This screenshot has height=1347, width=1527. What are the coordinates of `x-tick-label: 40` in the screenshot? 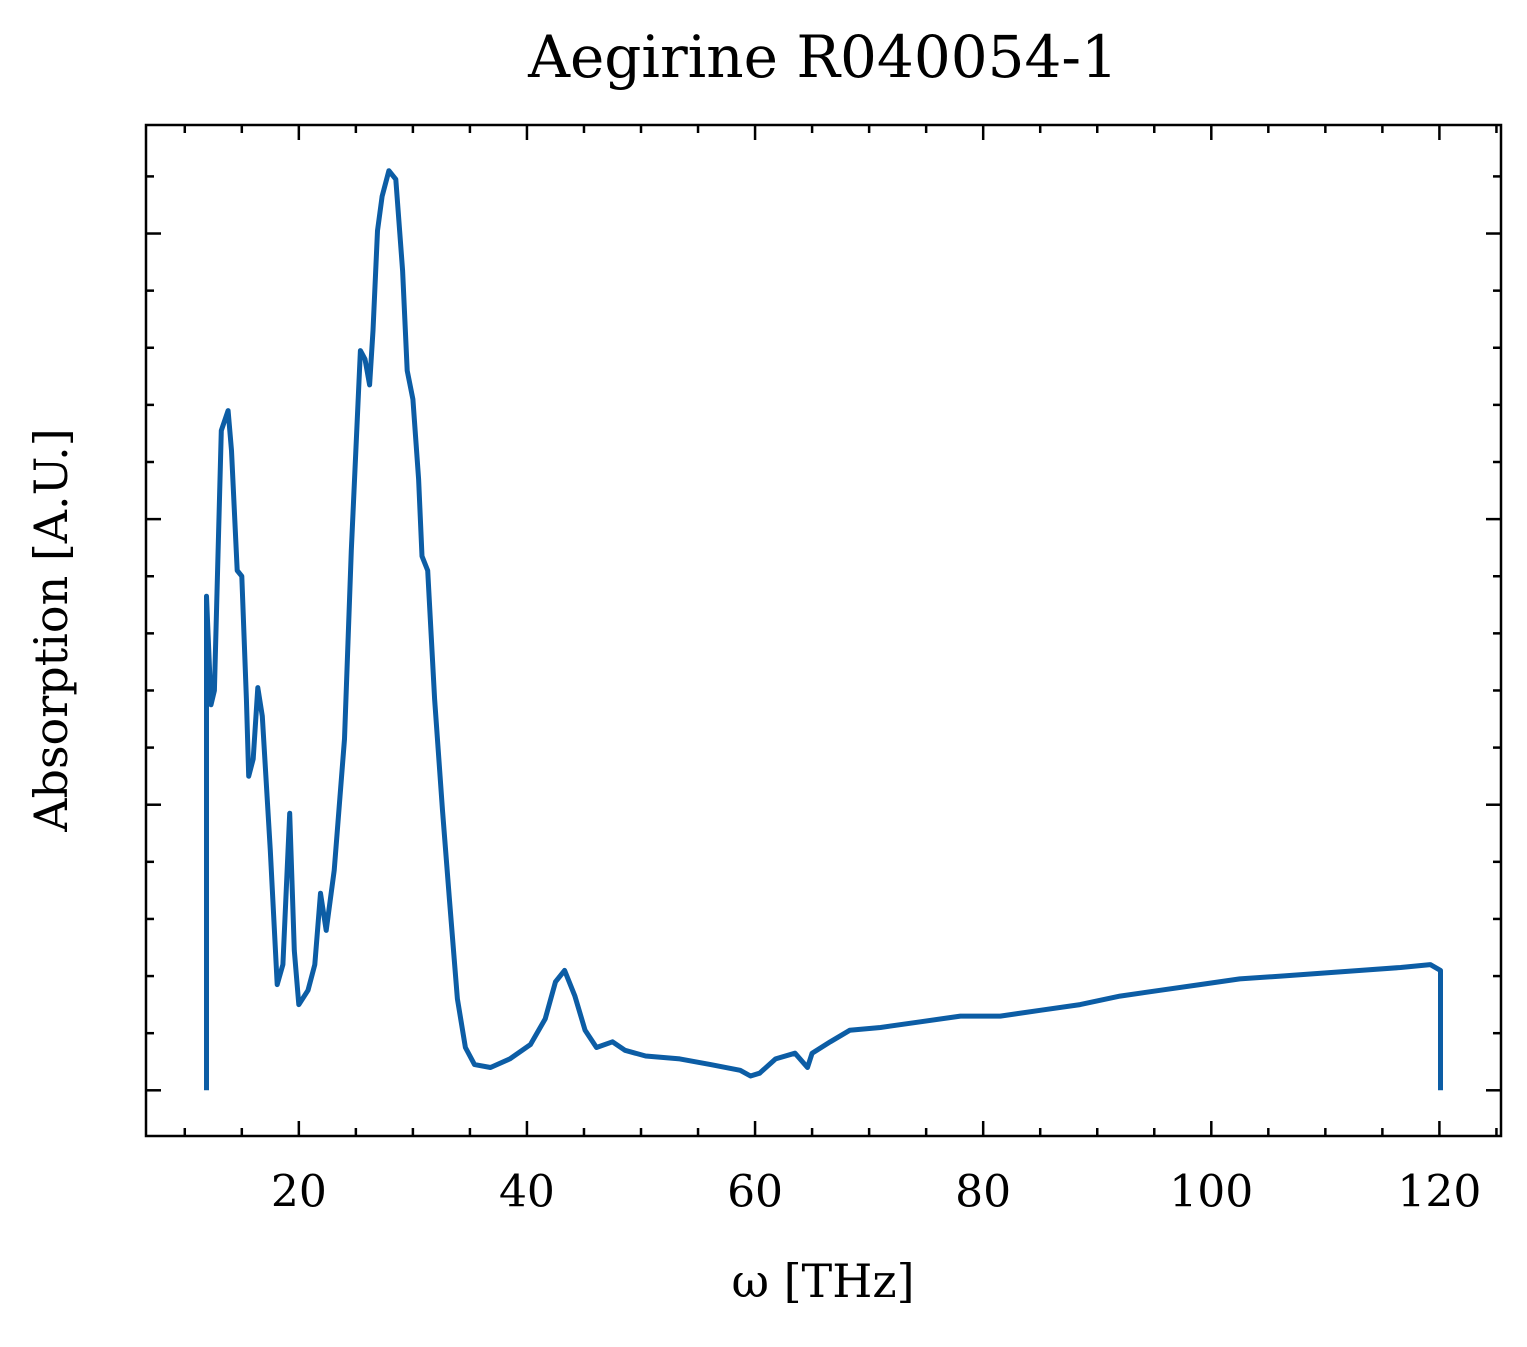 It's located at (527, 1192).